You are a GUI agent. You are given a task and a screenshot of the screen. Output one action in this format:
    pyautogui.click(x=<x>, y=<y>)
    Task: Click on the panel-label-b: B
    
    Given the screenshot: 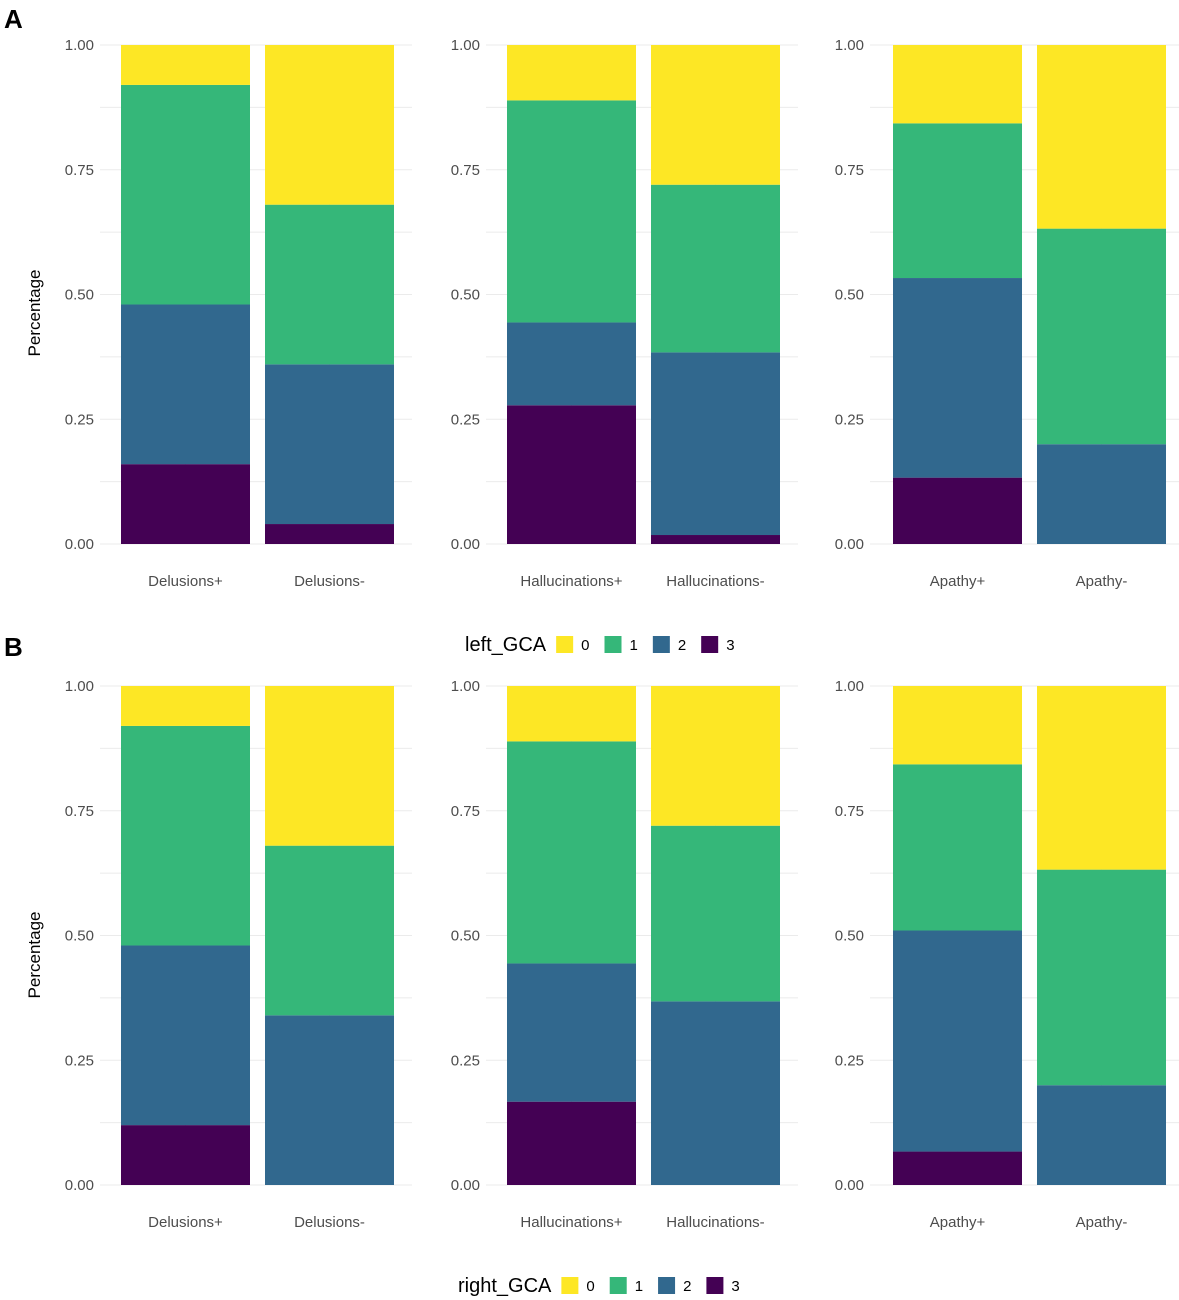 What is the action you would take?
    pyautogui.click(x=13, y=647)
    